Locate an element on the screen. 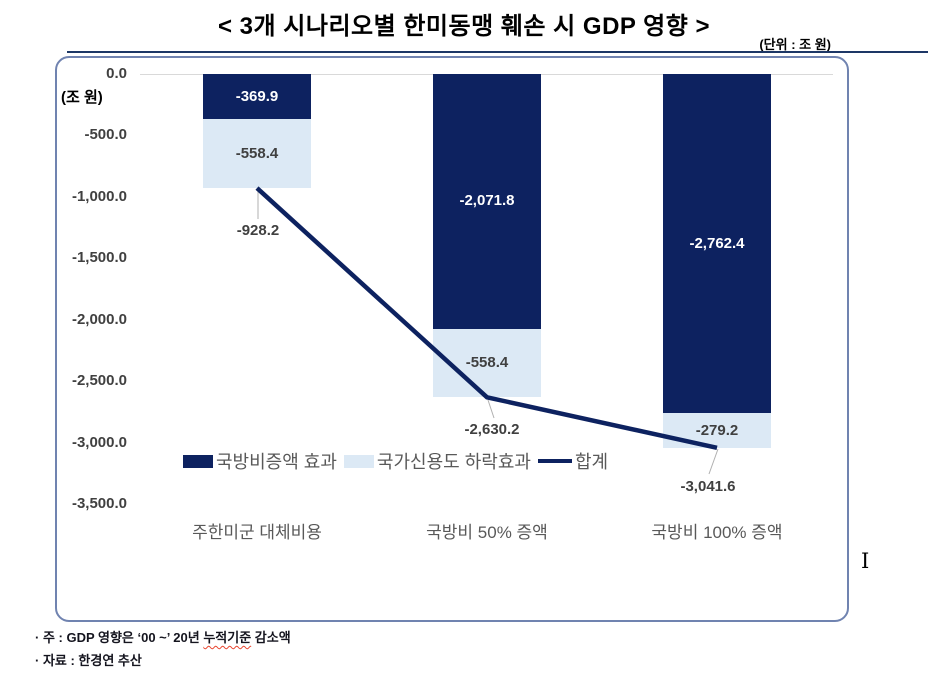 The image size is (928, 685). total-value-label: -3,041.6 is located at coordinates (708, 486).